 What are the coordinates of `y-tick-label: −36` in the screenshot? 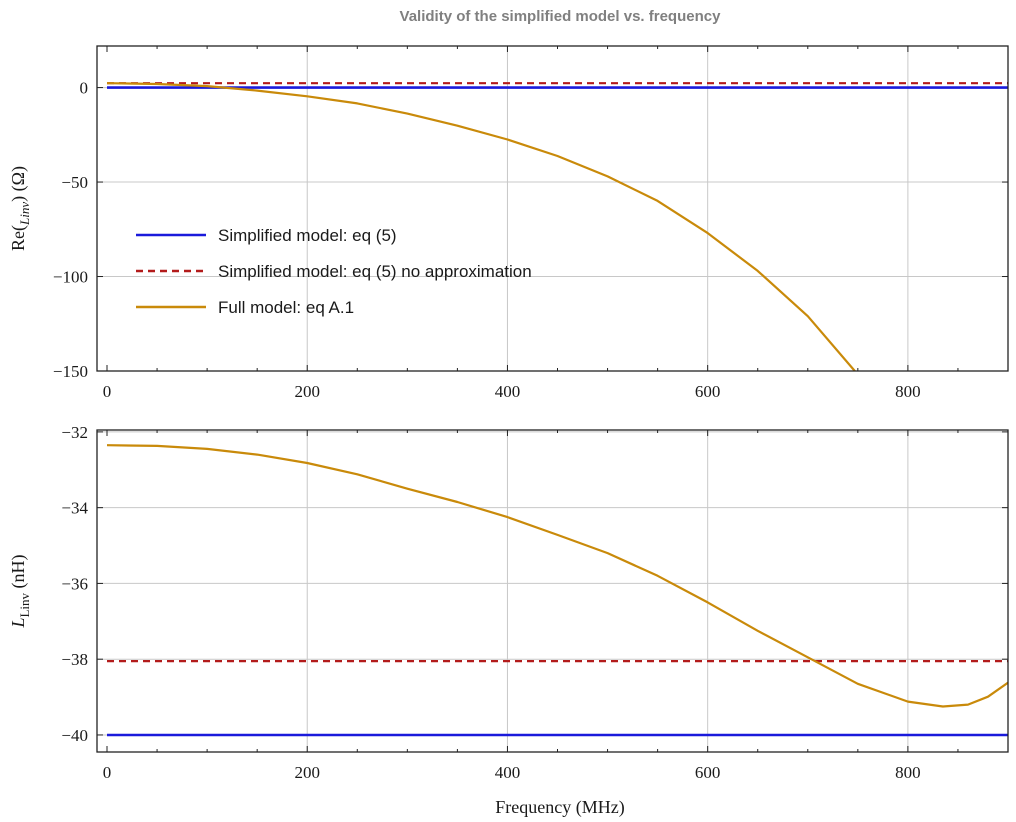 It's located at (74, 583).